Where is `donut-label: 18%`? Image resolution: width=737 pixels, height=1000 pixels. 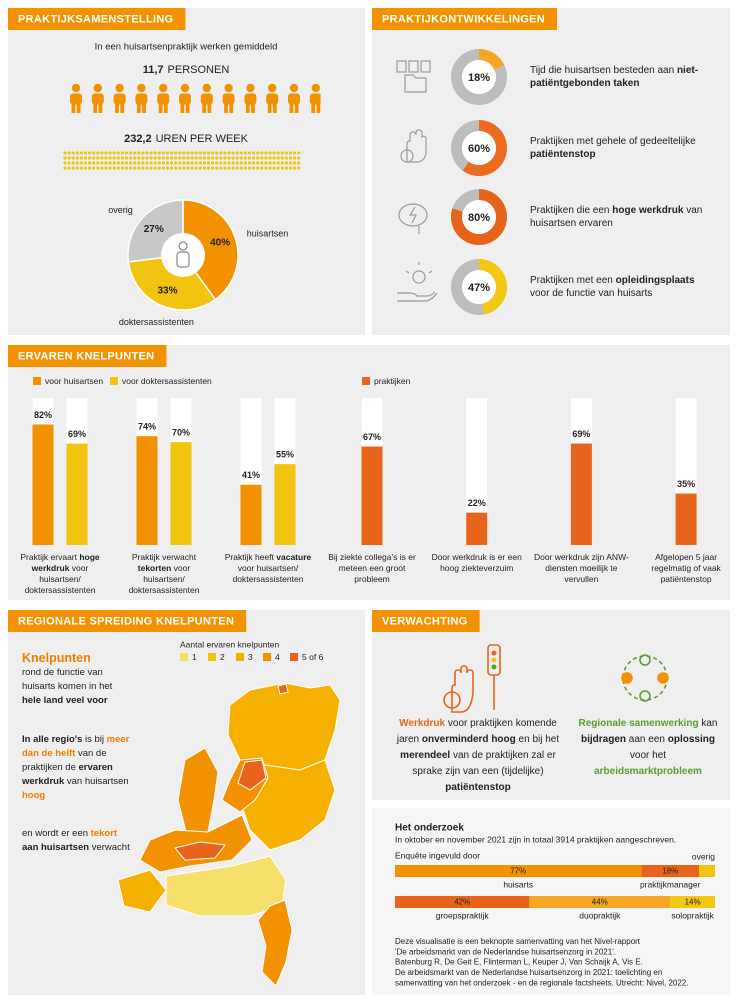
donut-label: 18% is located at coordinates (479, 78).